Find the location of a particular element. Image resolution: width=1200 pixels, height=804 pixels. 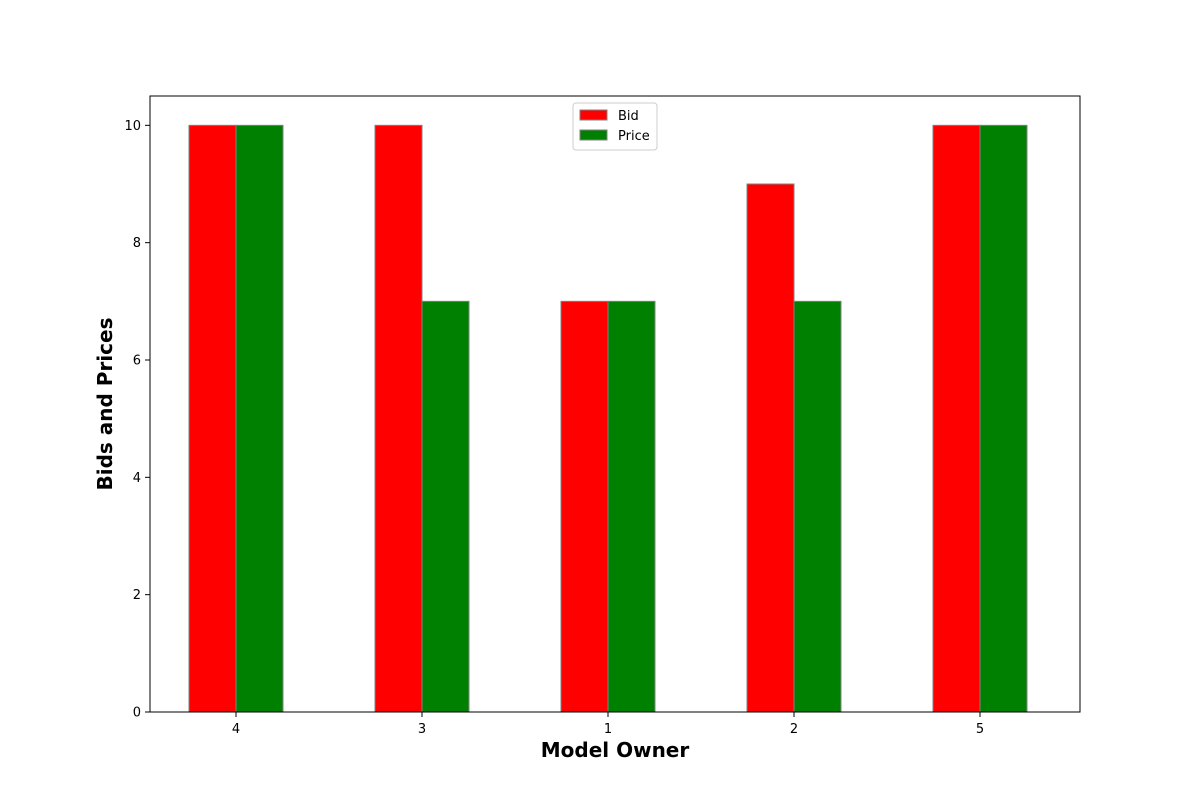

x-axis: 4 3 1 2 5 is located at coordinates (608, 724).